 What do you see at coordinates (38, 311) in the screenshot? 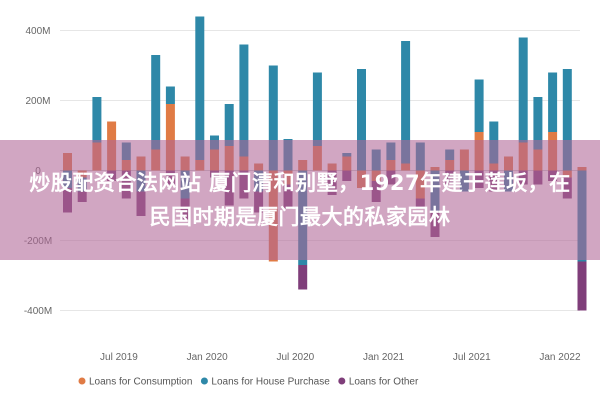
I see `y-tick-label: -400M` at bounding box center [38, 311].